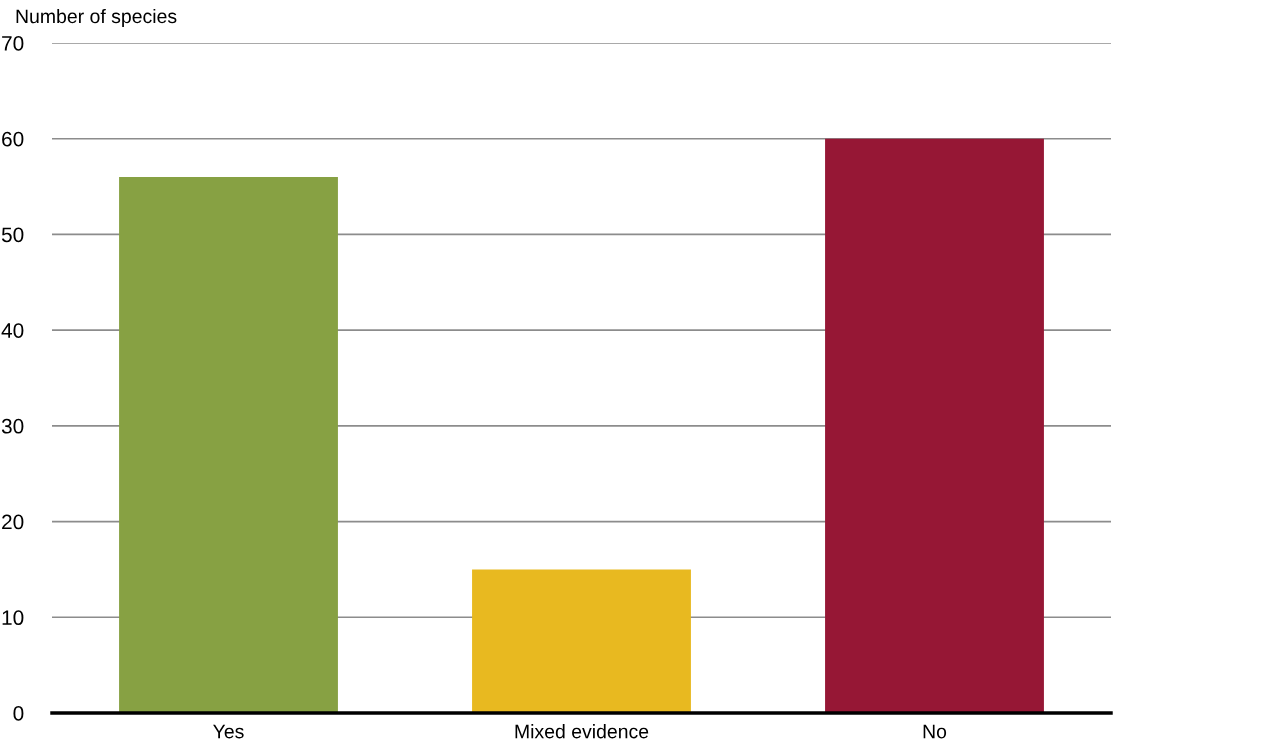 The image size is (1261, 748). What do you see at coordinates (13, 43) in the screenshot?
I see `y-tick-label: 70` at bounding box center [13, 43].